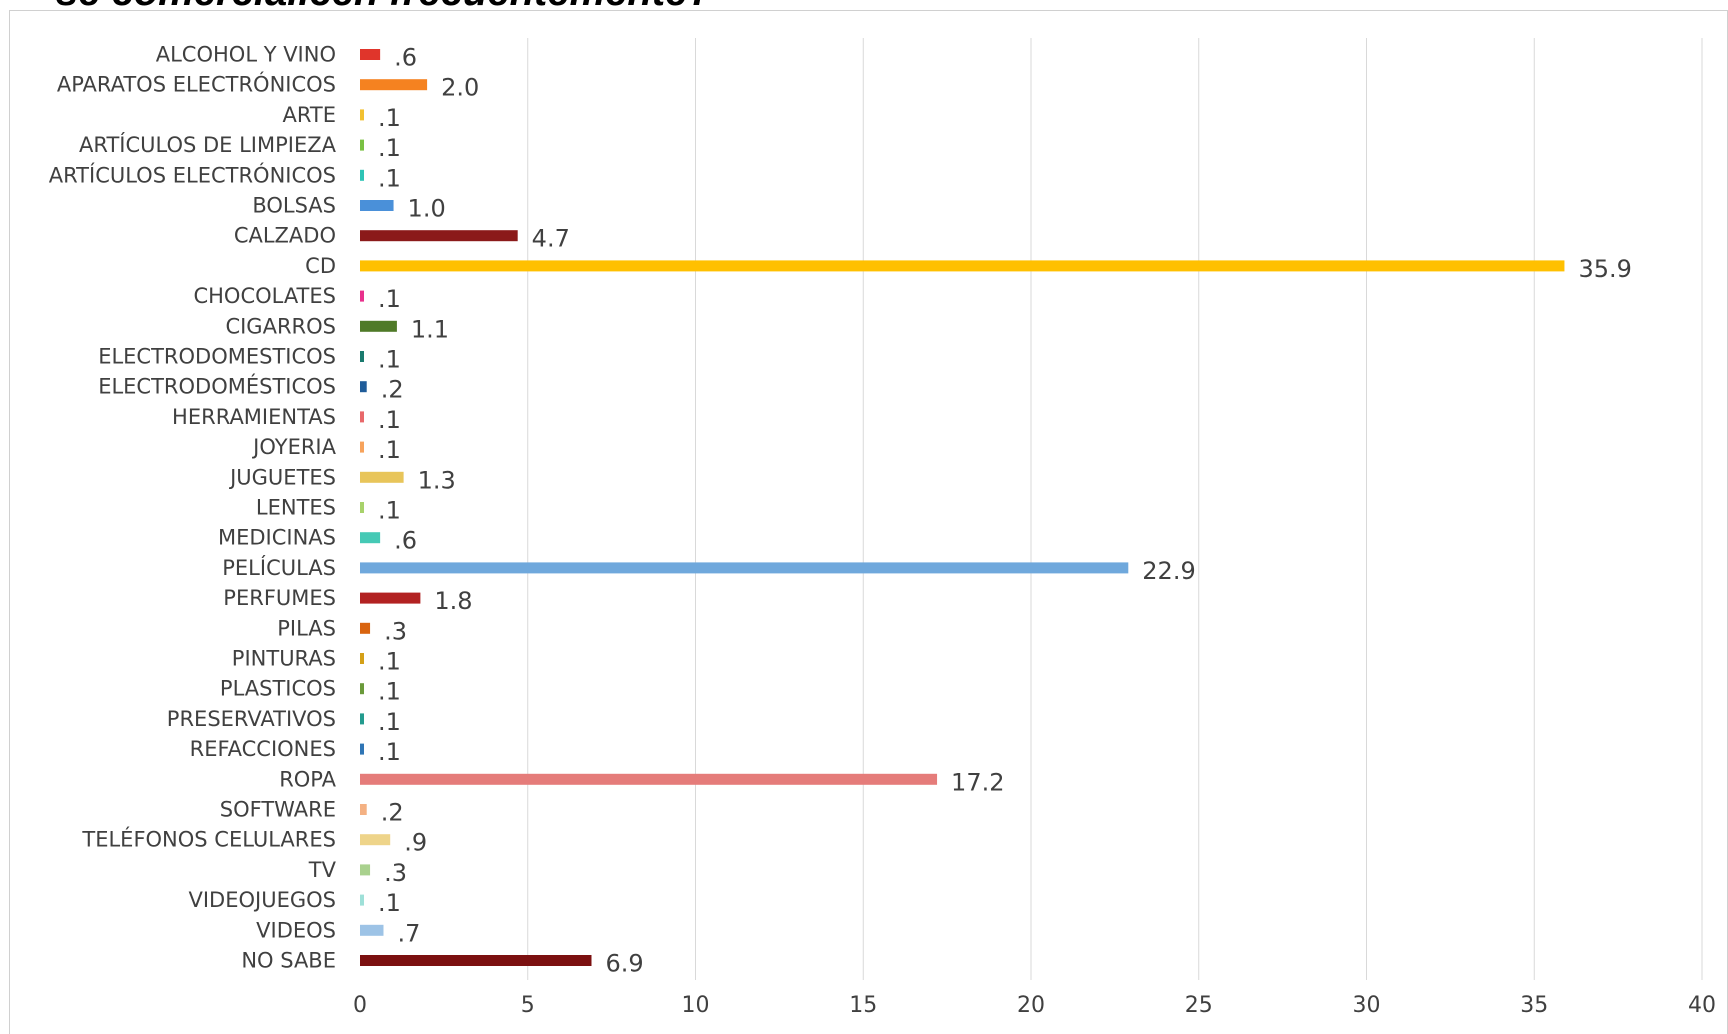 The height and width of the screenshot is (1034, 1728). Describe the element at coordinates (296, 508) in the screenshot. I see `category-label: LENTES` at that location.